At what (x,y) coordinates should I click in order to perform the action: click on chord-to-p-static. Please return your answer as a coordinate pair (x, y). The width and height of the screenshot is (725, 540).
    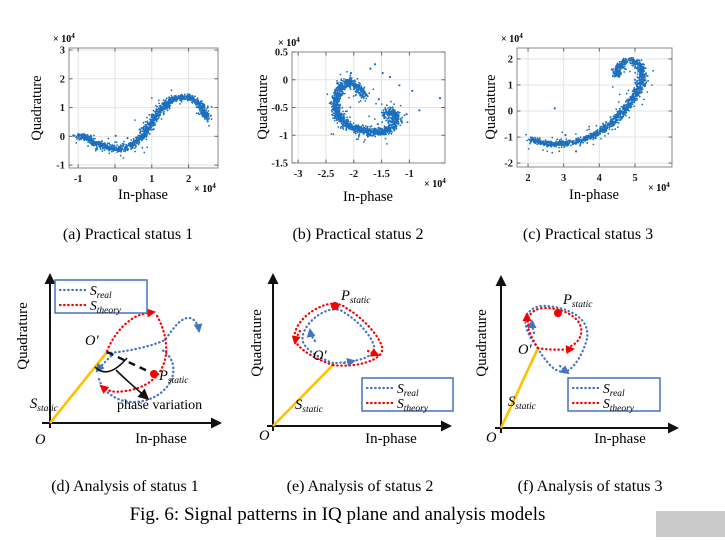
    Looking at the image, I should click on (130, 363).